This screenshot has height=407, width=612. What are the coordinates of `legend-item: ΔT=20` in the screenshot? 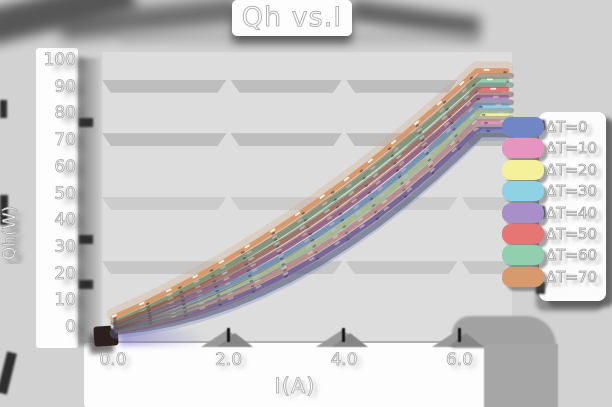 It's located at (556, 169).